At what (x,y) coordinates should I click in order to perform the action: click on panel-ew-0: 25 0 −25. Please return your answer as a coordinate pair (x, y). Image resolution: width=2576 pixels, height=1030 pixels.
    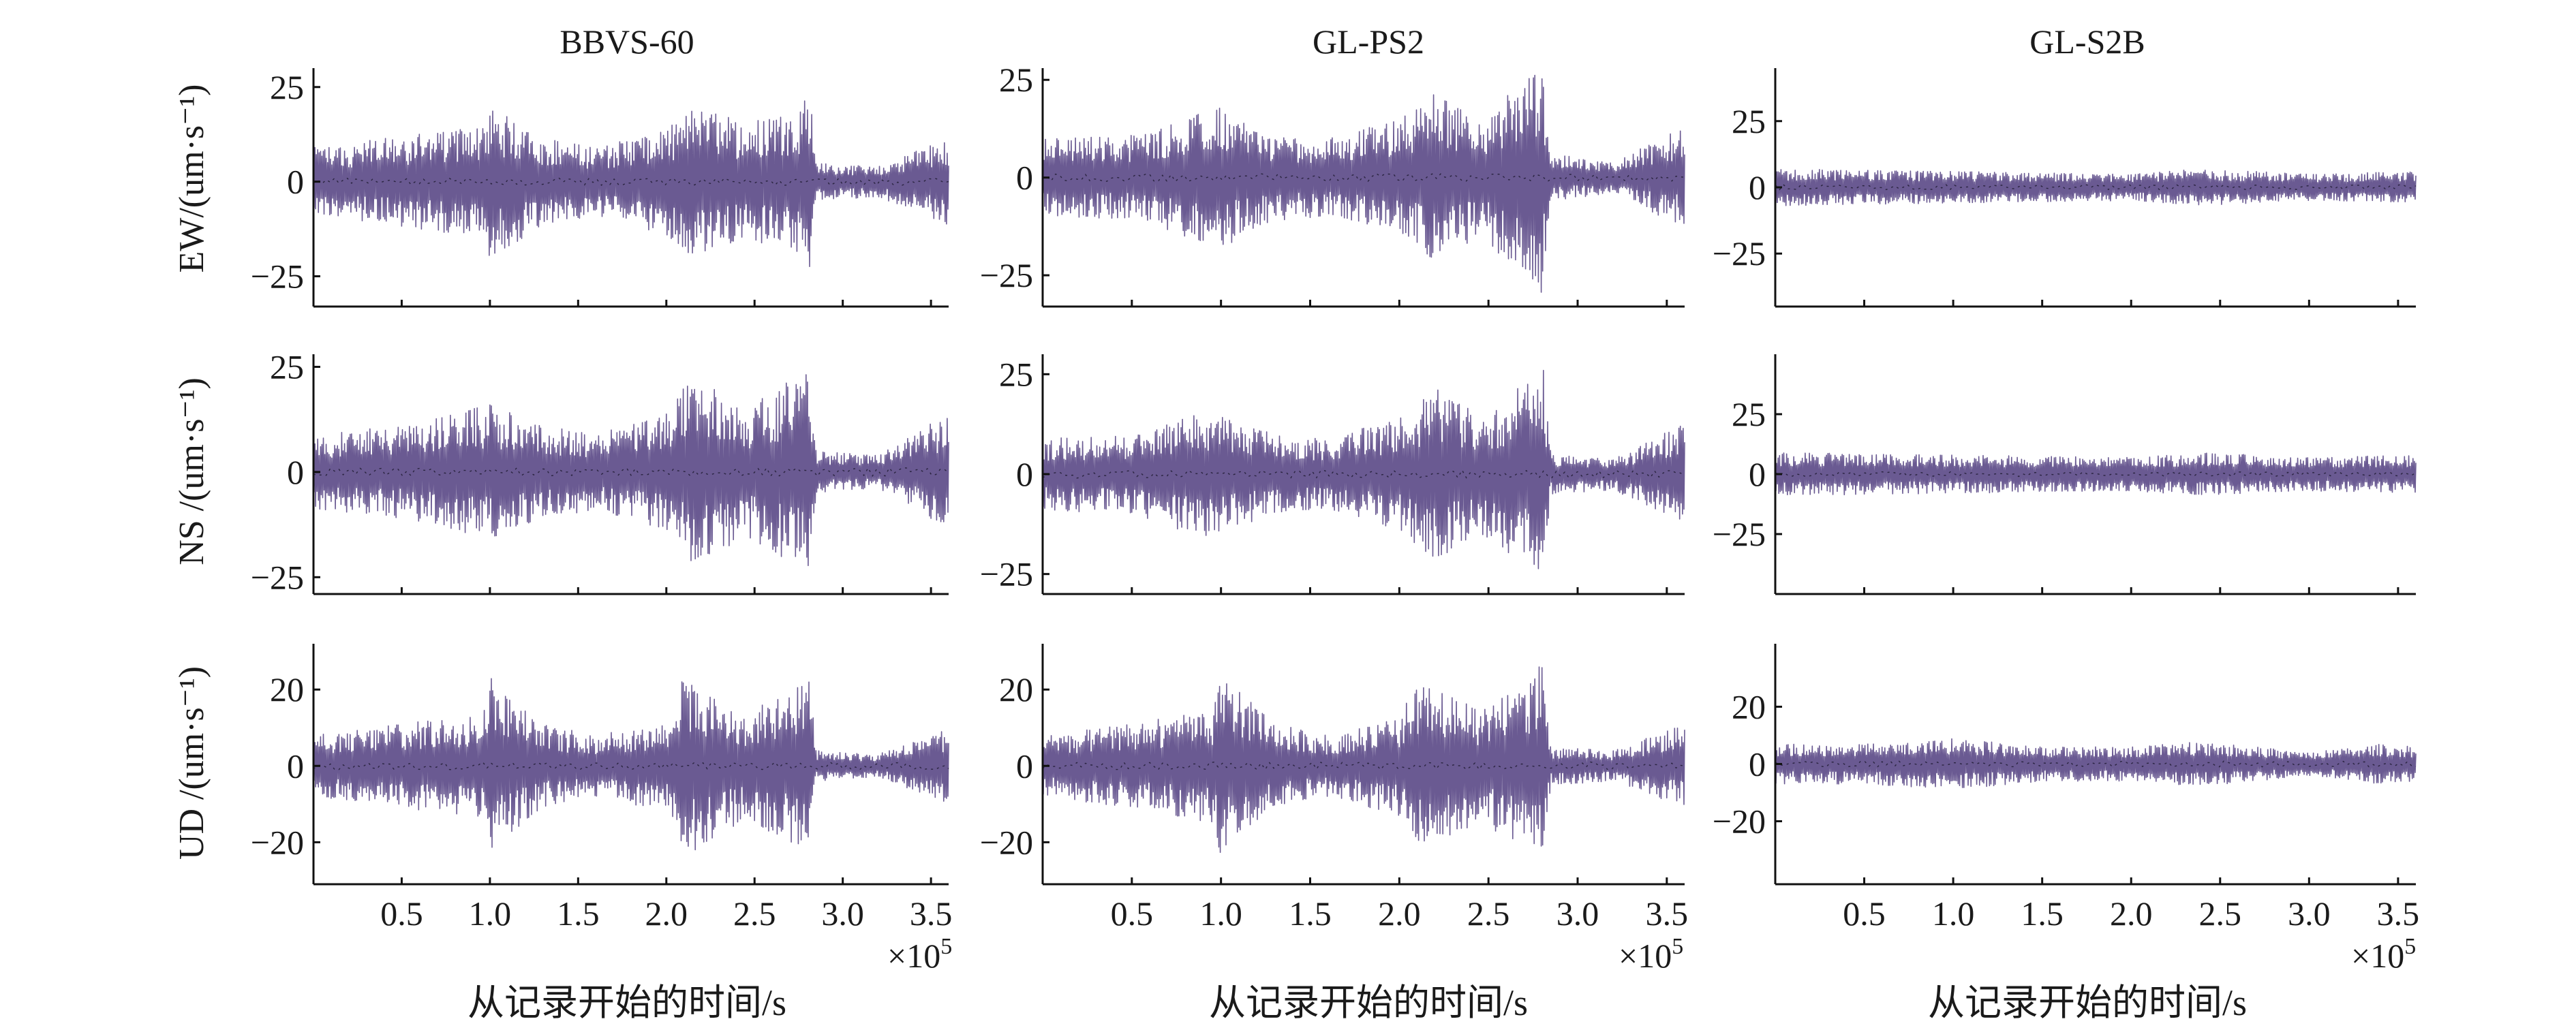
    Looking at the image, I should click on (600, 188).